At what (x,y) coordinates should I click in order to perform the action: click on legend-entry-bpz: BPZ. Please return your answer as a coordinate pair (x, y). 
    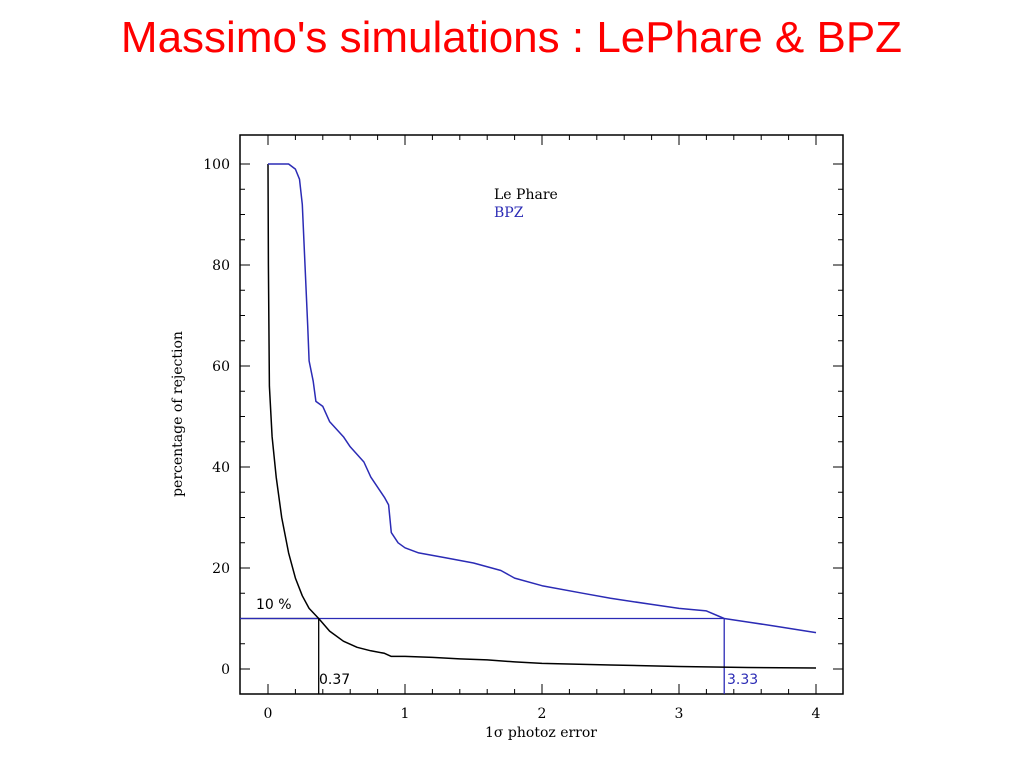
    Looking at the image, I should click on (509, 213).